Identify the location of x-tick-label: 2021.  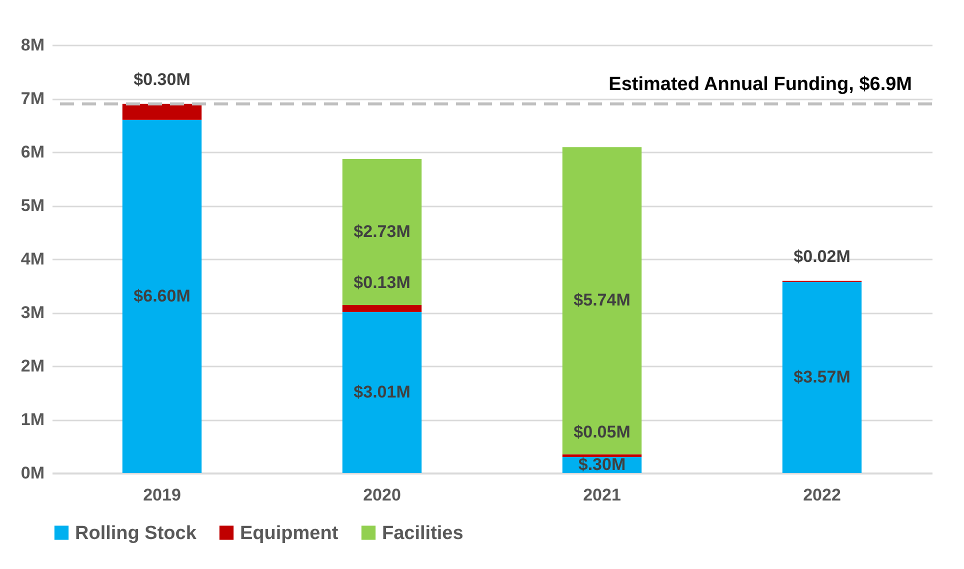
(602, 495).